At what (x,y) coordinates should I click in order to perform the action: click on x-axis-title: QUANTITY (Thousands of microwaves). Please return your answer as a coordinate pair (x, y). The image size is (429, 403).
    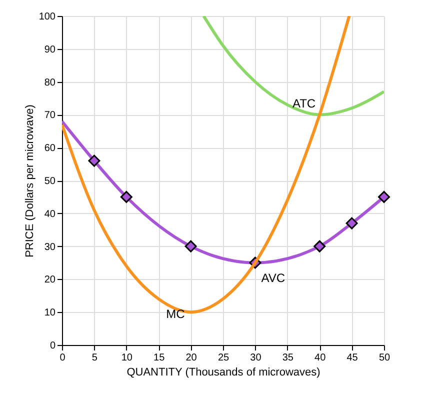
    Looking at the image, I should click on (223, 372).